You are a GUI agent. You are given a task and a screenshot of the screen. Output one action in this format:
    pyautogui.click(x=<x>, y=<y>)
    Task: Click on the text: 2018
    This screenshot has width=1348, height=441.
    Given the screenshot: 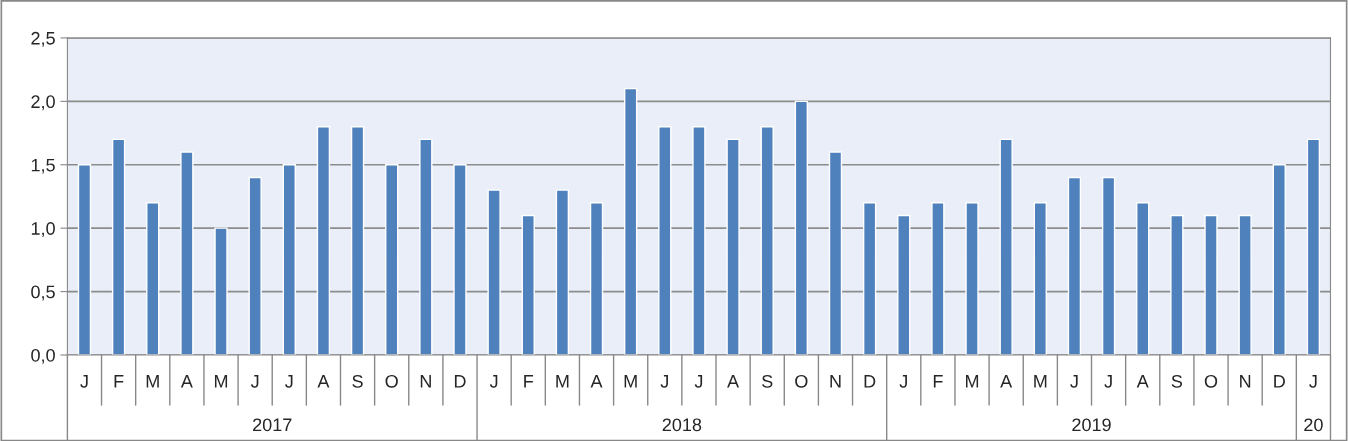 What is the action you would take?
    pyautogui.click(x=682, y=425)
    